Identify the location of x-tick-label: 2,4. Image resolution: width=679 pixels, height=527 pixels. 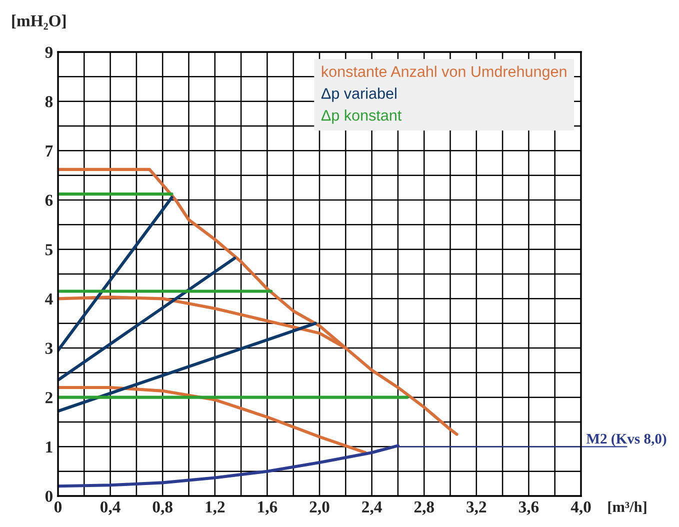
(372, 508).